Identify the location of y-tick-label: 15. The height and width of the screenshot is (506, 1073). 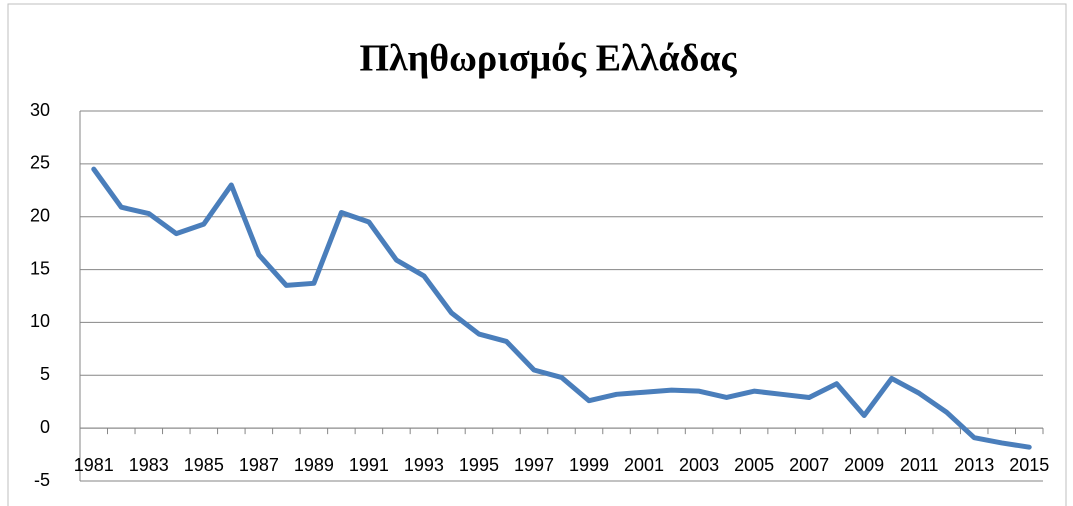
(40, 268).